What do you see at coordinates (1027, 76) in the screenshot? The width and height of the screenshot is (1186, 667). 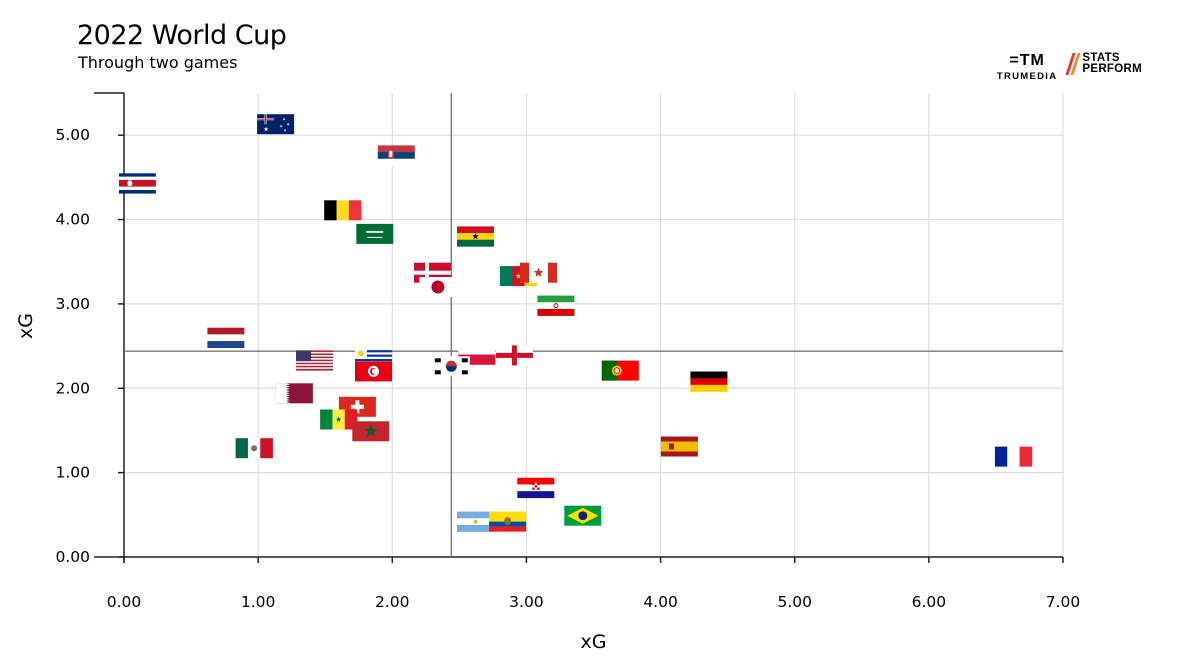 I see `trumedia-name: TRUMEDIA` at bounding box center [1027, 76].